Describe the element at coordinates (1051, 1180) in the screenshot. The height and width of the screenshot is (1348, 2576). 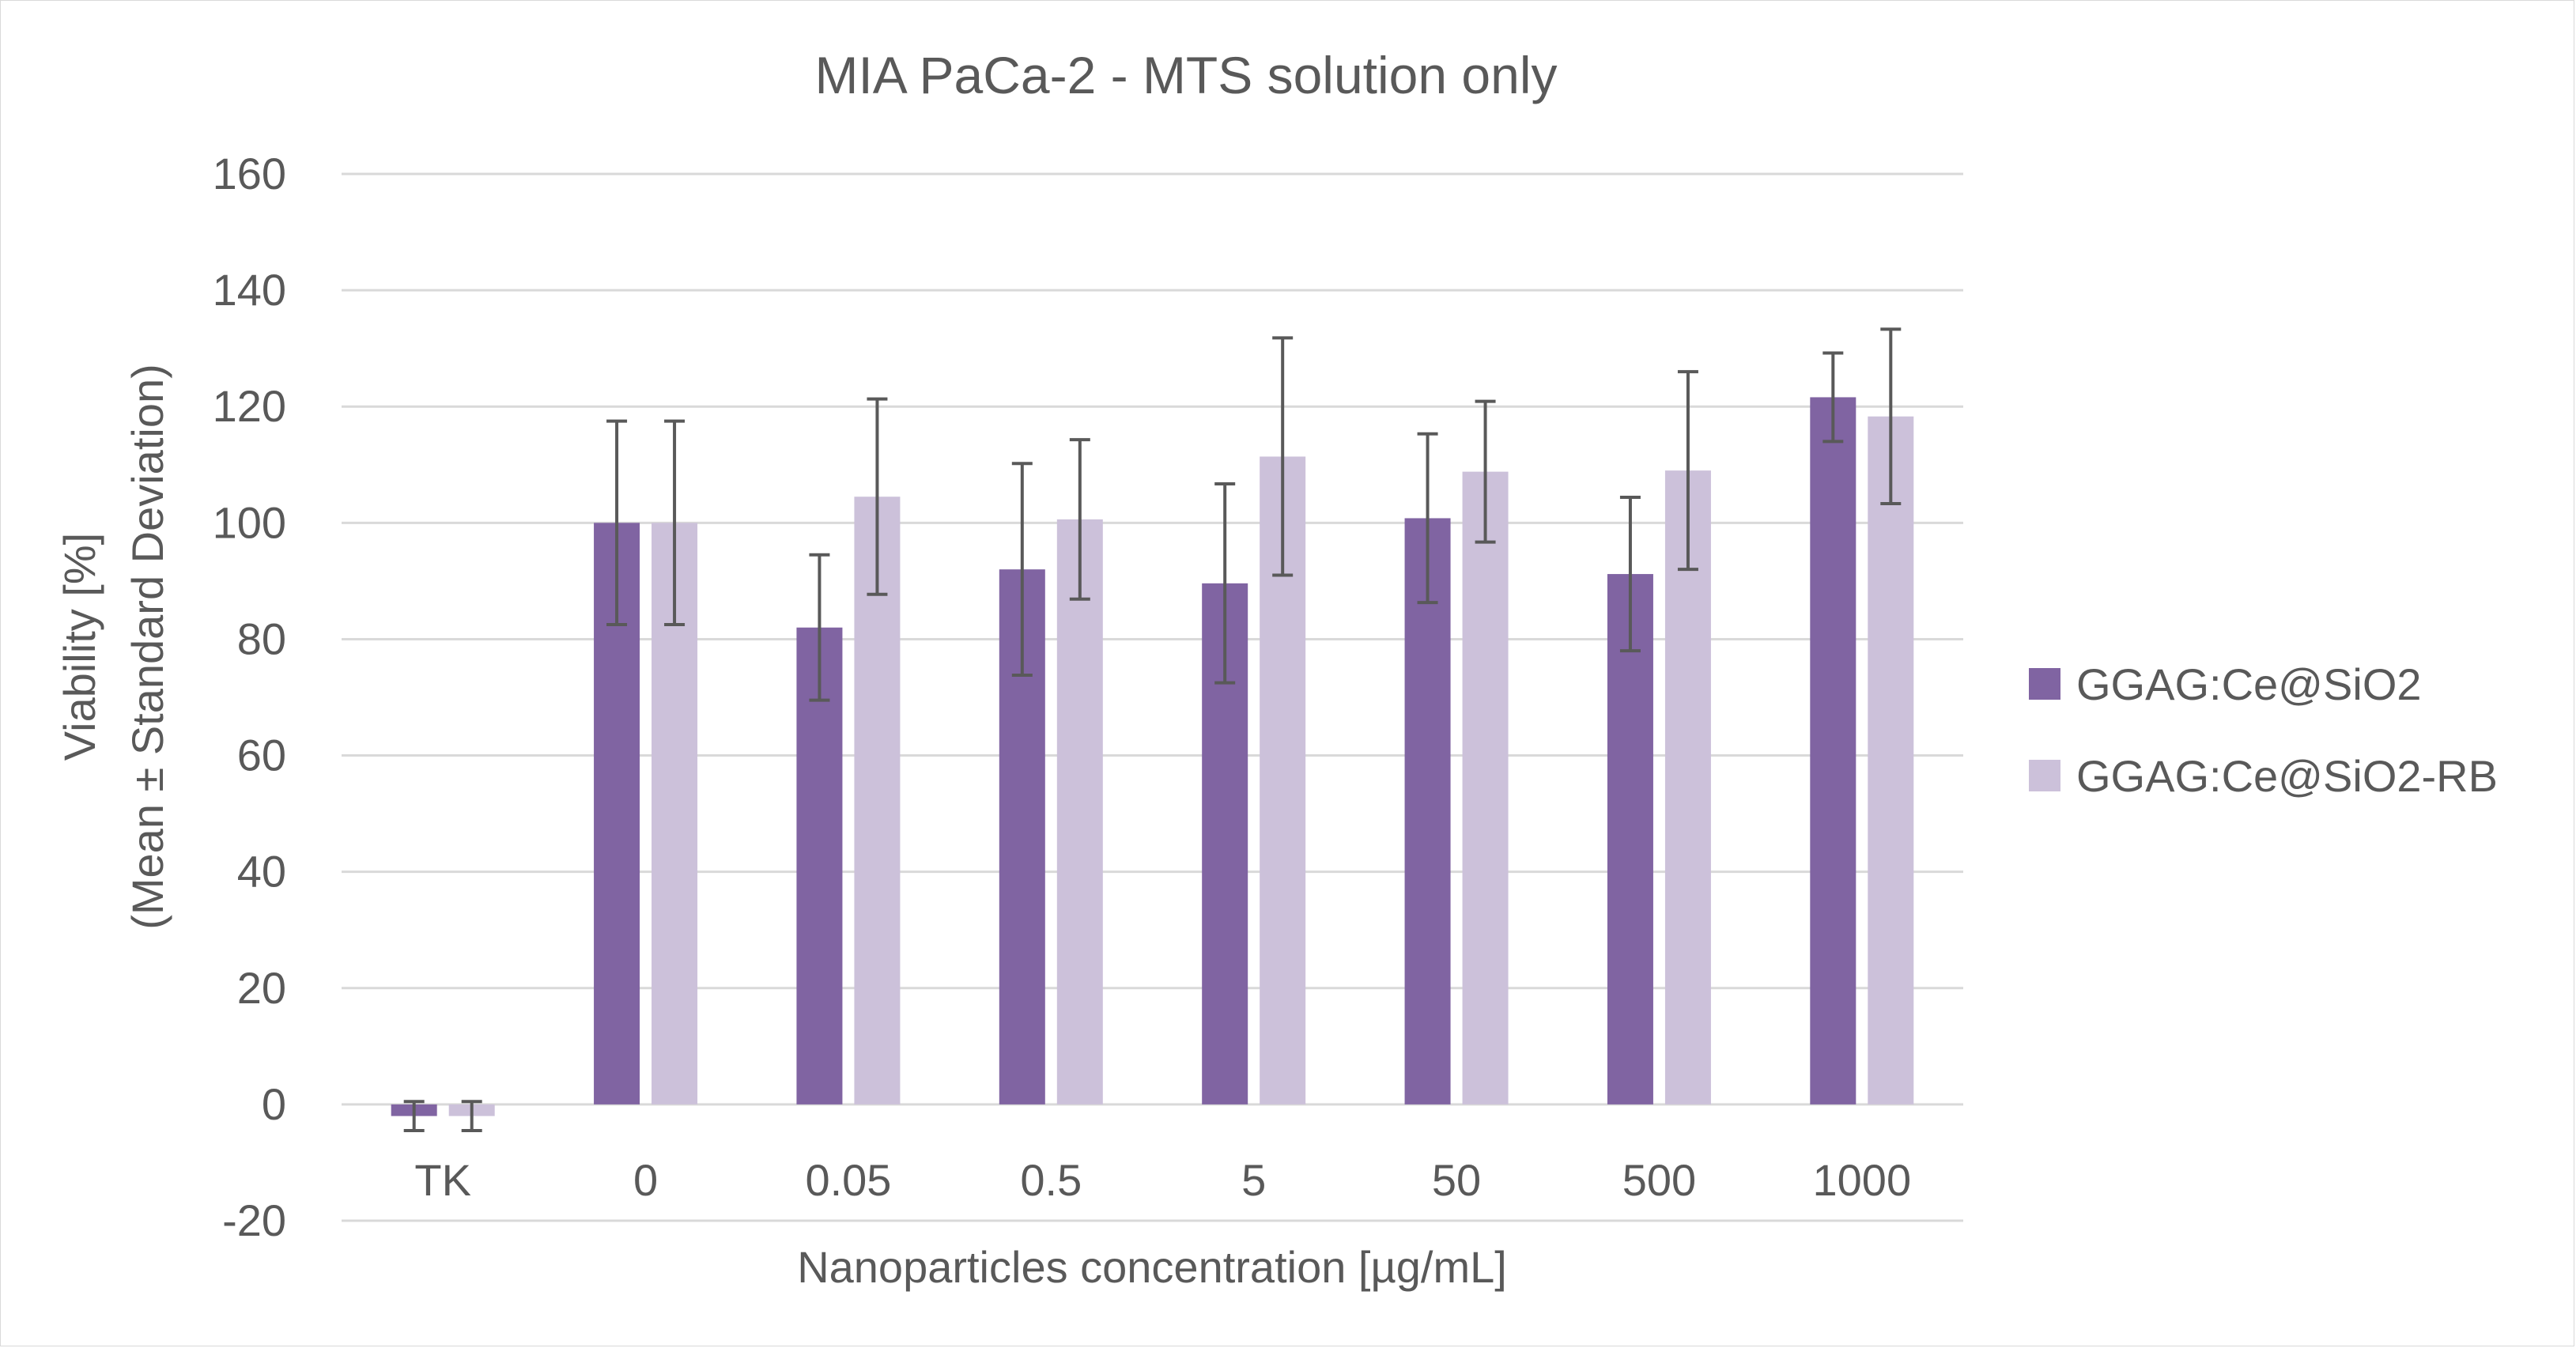
I see `x-tick-label: 0.5` at that location.